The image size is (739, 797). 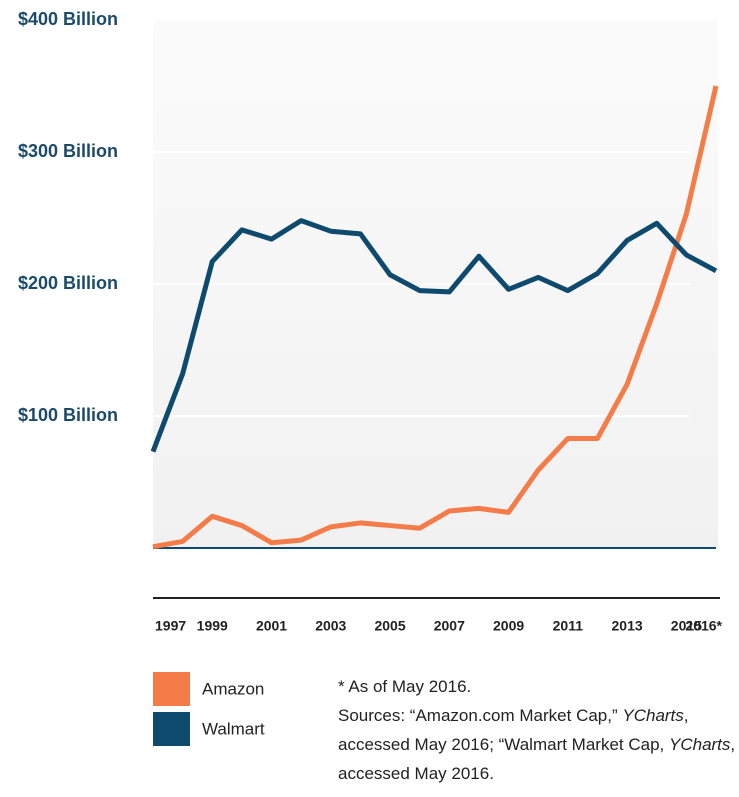 I want to click on x-tick-label: 2001, so click(x=271, y=626).